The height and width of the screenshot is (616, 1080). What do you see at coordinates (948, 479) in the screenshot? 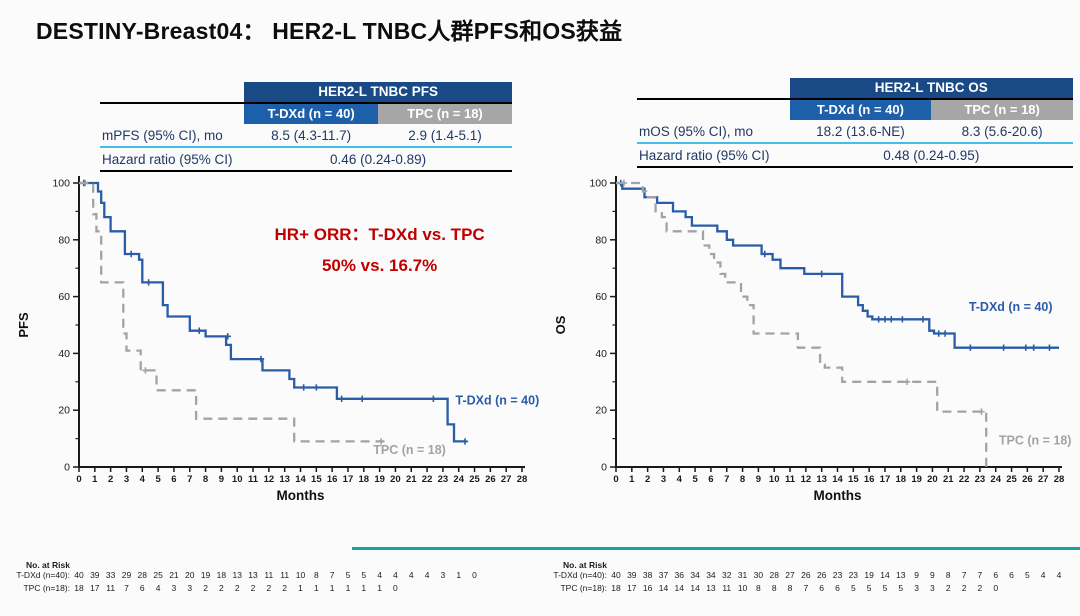
I see `x-tick-label: 21` at bounding box center [948, 479].